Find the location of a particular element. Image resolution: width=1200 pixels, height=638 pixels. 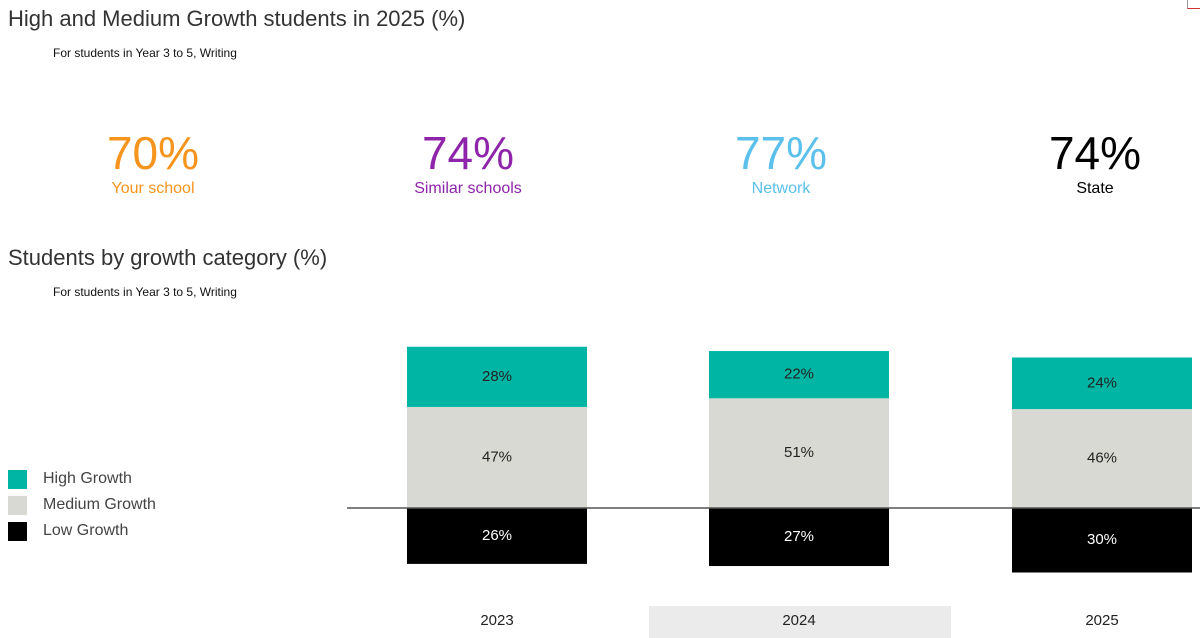

category-highlight is located at coordinates (800, 622).